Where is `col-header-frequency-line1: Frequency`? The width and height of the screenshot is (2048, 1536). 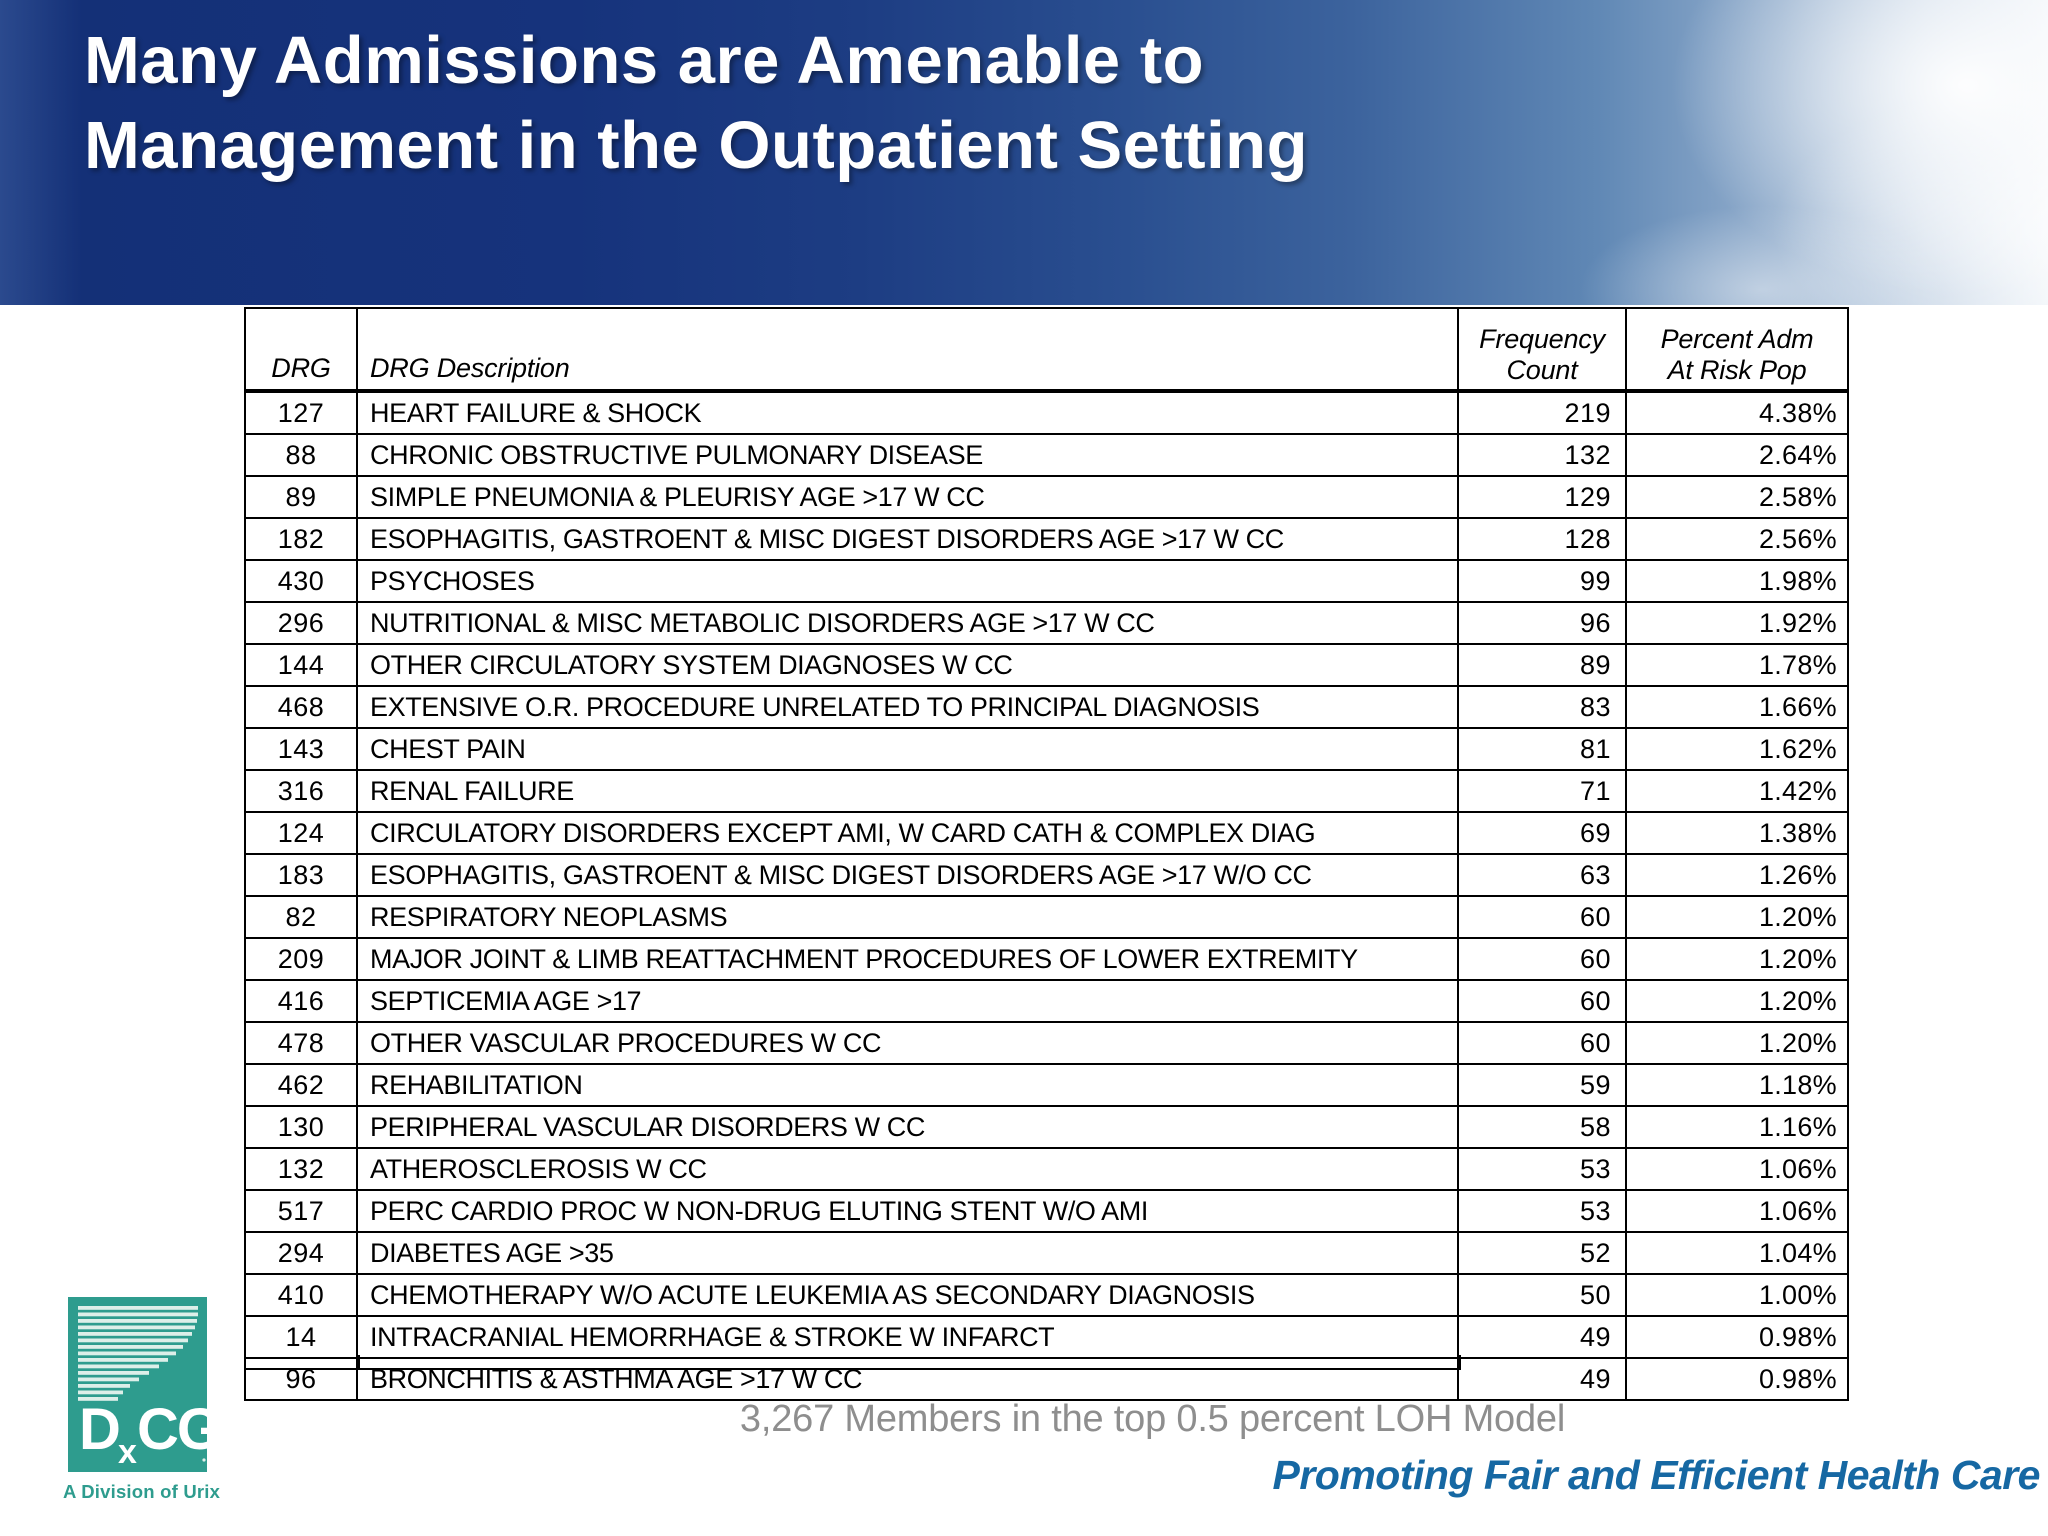
col-header-frequency-line1: Frequency is located at coordinates (1542, 339).